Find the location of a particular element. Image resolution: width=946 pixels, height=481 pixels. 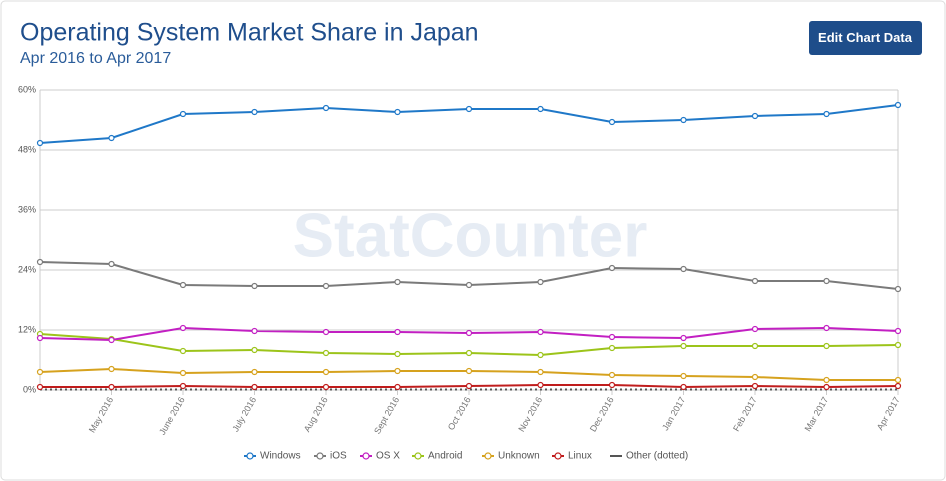

legend-label: Windows is located at coordinates (280, 456).